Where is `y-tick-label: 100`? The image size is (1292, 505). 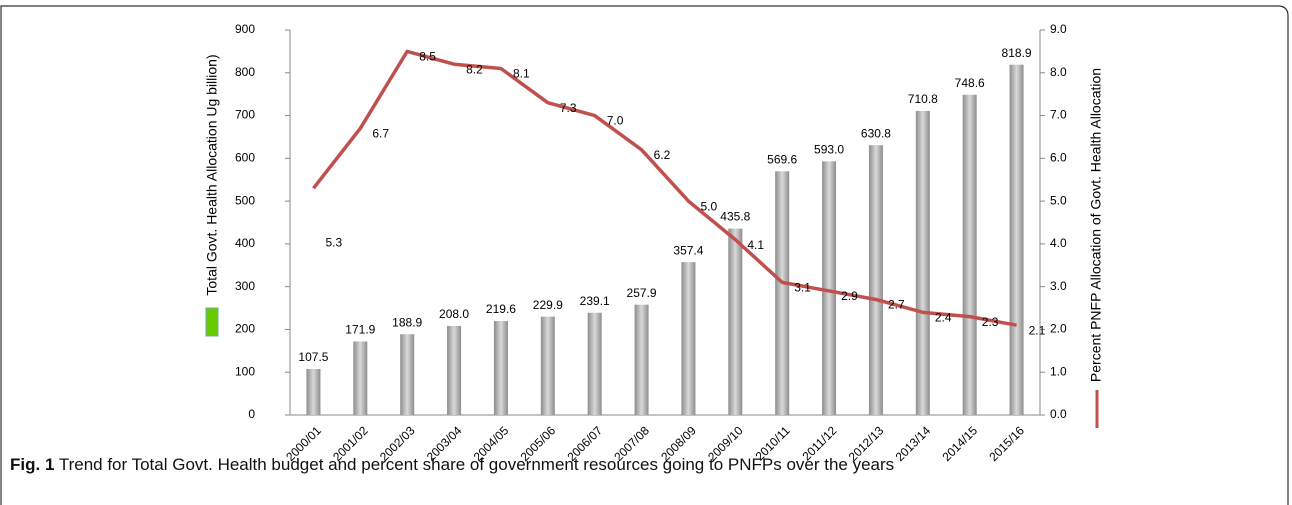
y-tick-label: 100 is located at coordinates (245, 371).